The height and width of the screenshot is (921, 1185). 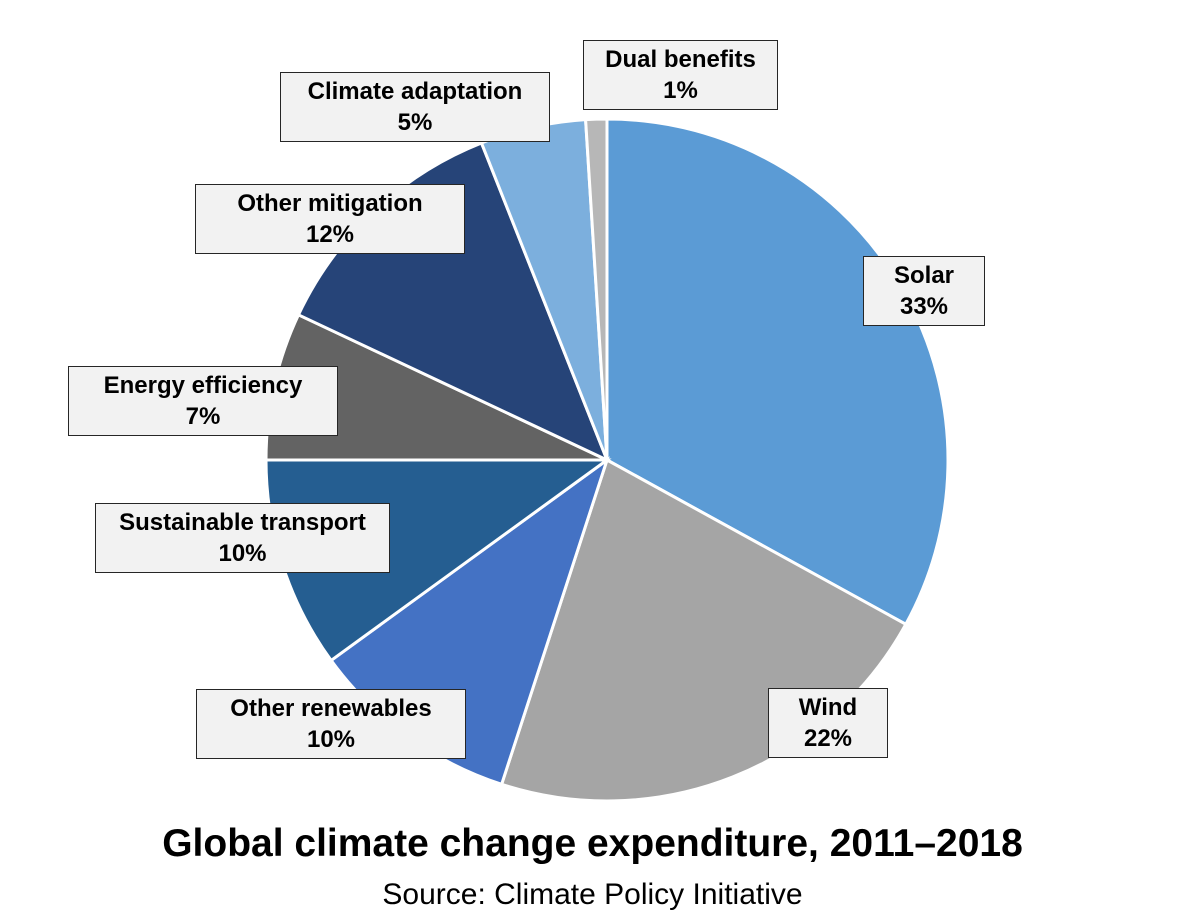 What do you see at coordinates (680, 59) in the screenshot?
I see `slice-label: Dual benefits` at bounding box center [680, 59].